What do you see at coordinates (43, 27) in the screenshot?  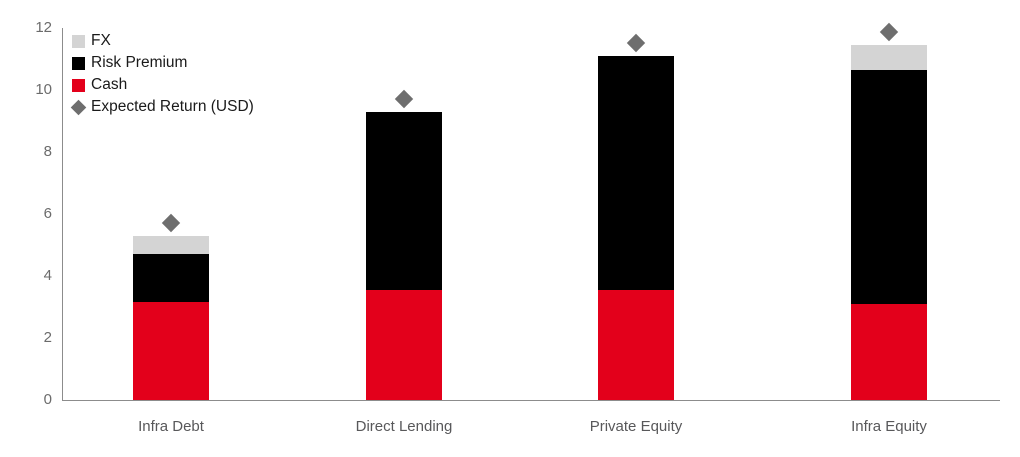 I see `y-tick-label-12: 12` at bounding box center [43, 27].